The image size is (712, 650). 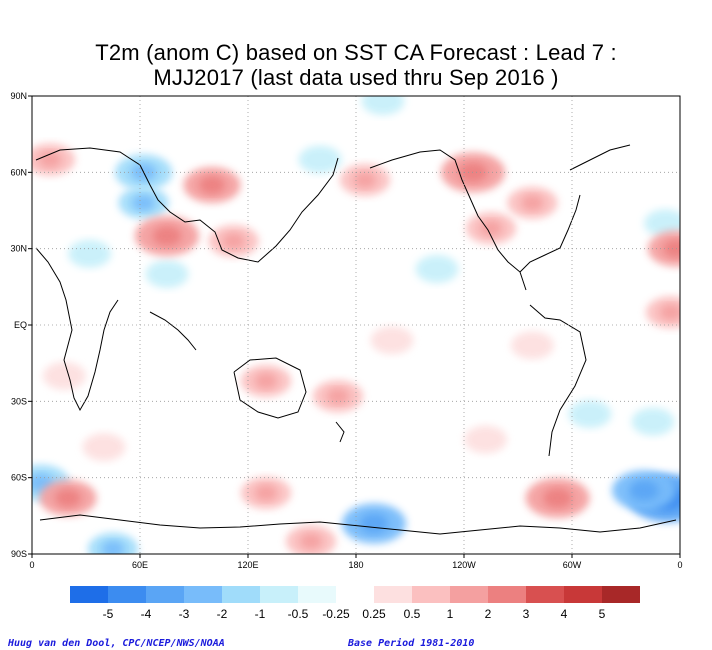 What do you see at coordinates (260, 614) in the screenshot?
I see `colorbar-label-4: -1` at bounding box center [260, 614].